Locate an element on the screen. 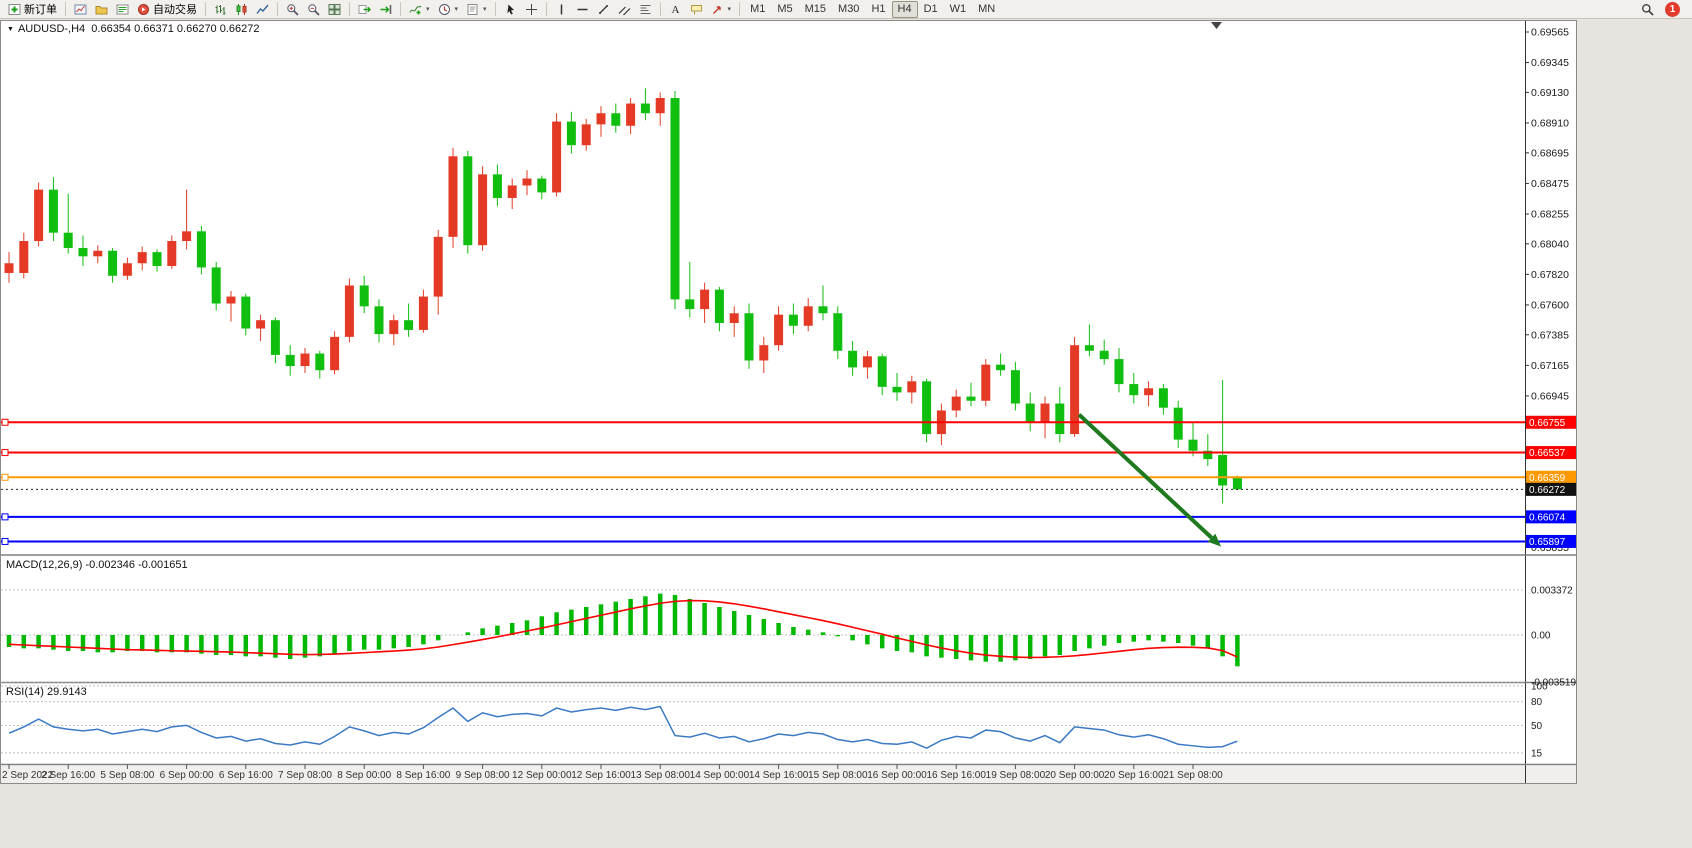 The width and height of the screenshot is (1692, 848). svg-text: 8 Sep 00:00 is located at coordinates (364, 775).